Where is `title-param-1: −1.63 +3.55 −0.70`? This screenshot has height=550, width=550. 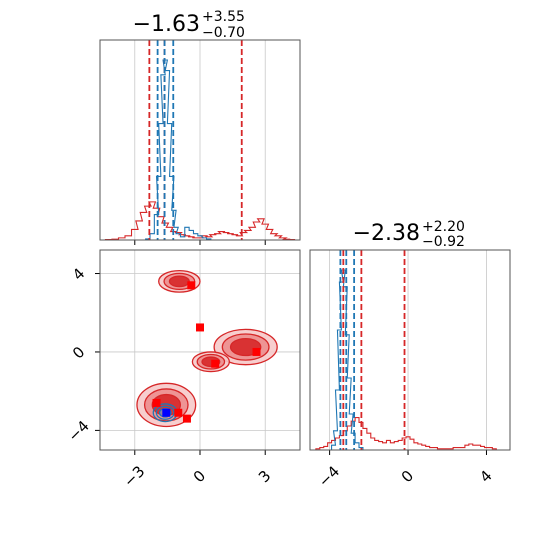 title-param-1: −1.63 +3.55 −0.70 is located at coordinates (189, 25).